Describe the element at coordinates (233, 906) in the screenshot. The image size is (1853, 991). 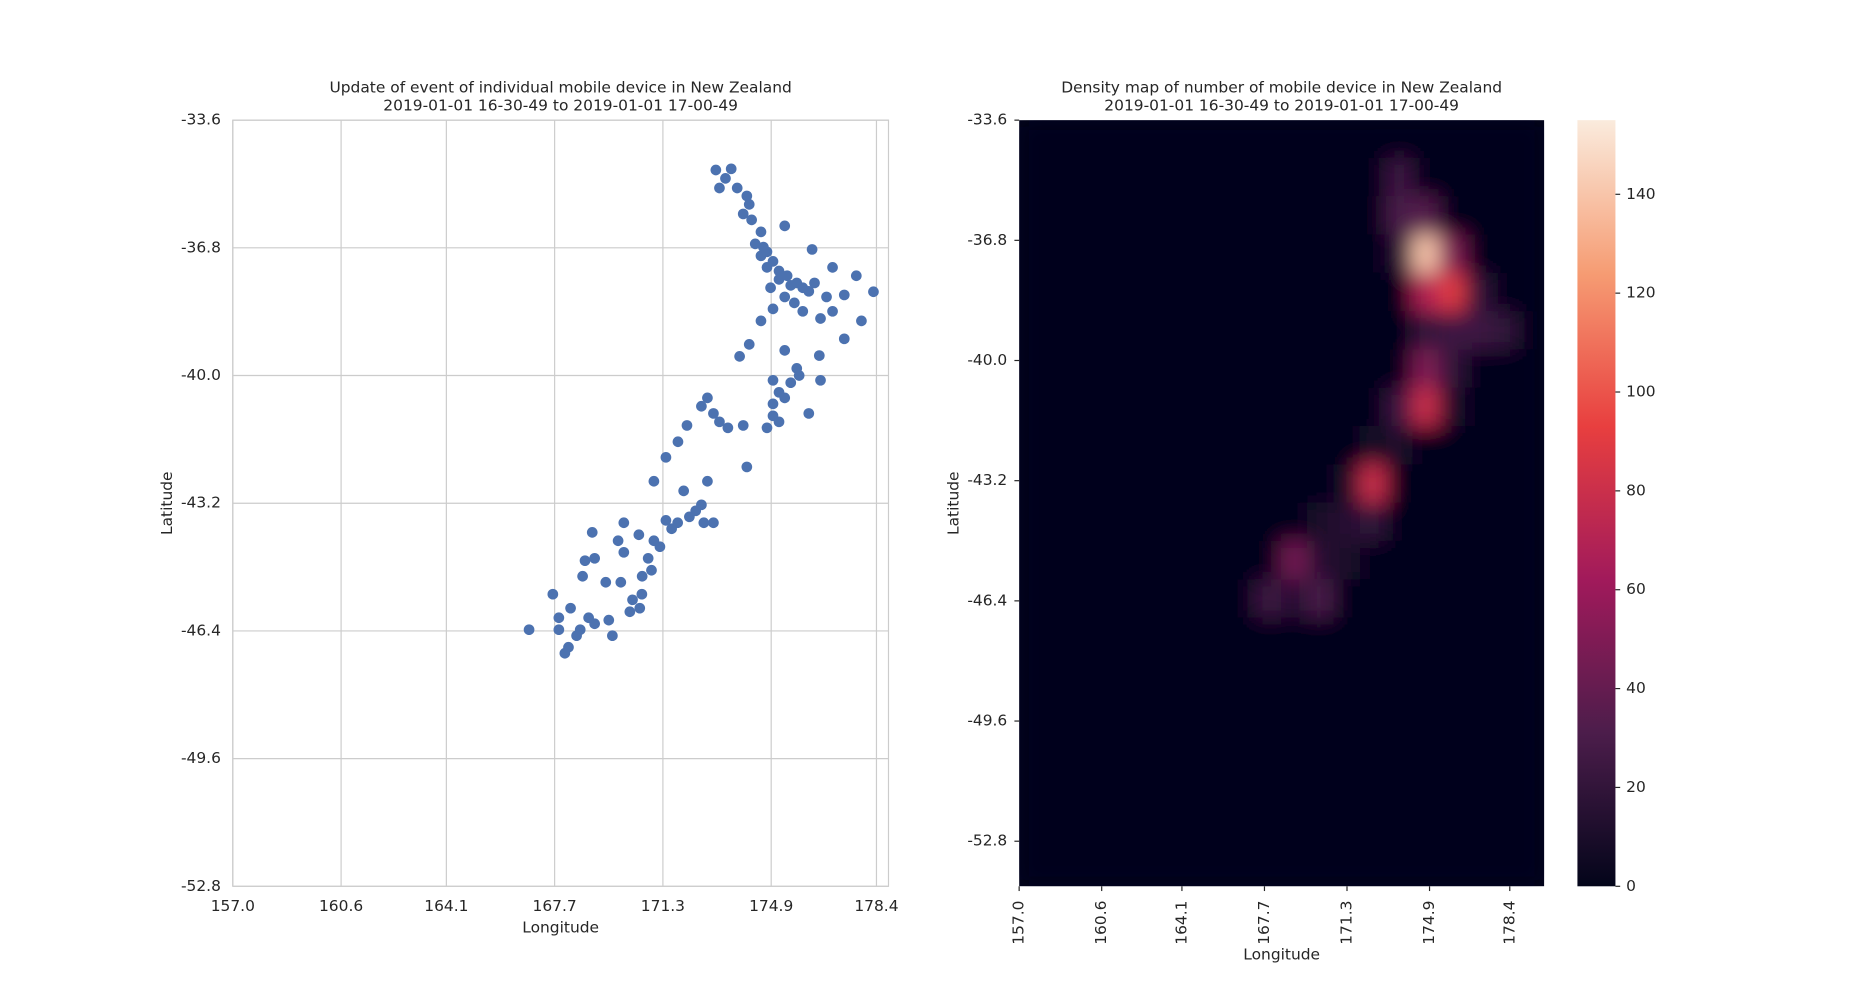
I see `x-tick-label: 157.0` at that location.